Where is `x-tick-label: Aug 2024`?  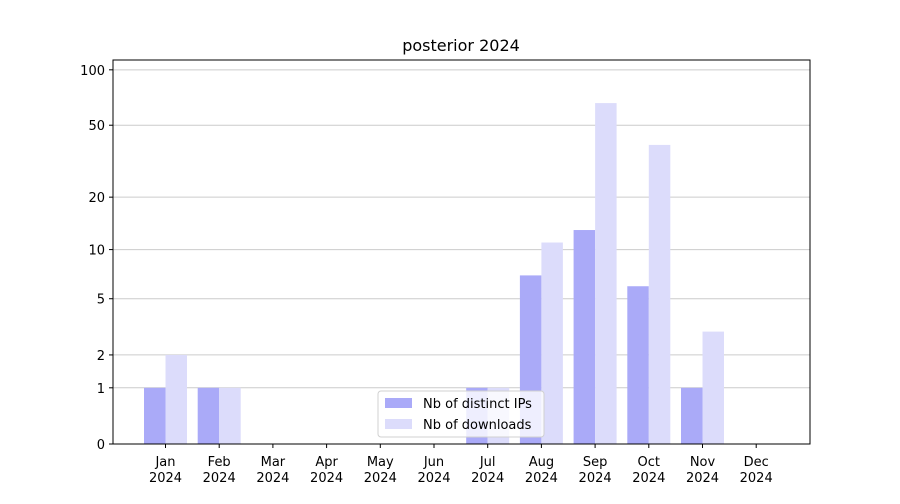
x-tick-label: Aug 2024 is located at coordinates (541, 470).